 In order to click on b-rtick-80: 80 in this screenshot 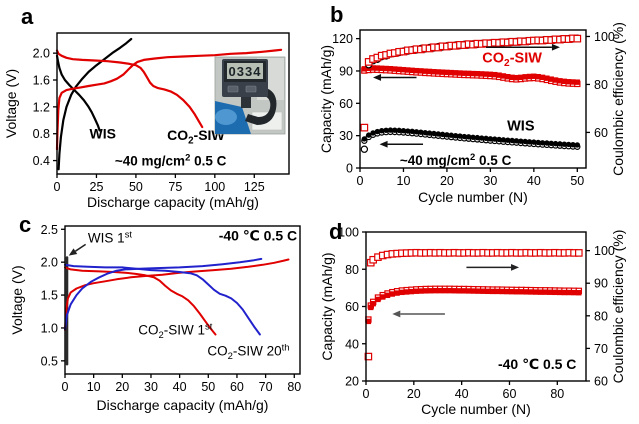, I will do `click(601, 85)`.